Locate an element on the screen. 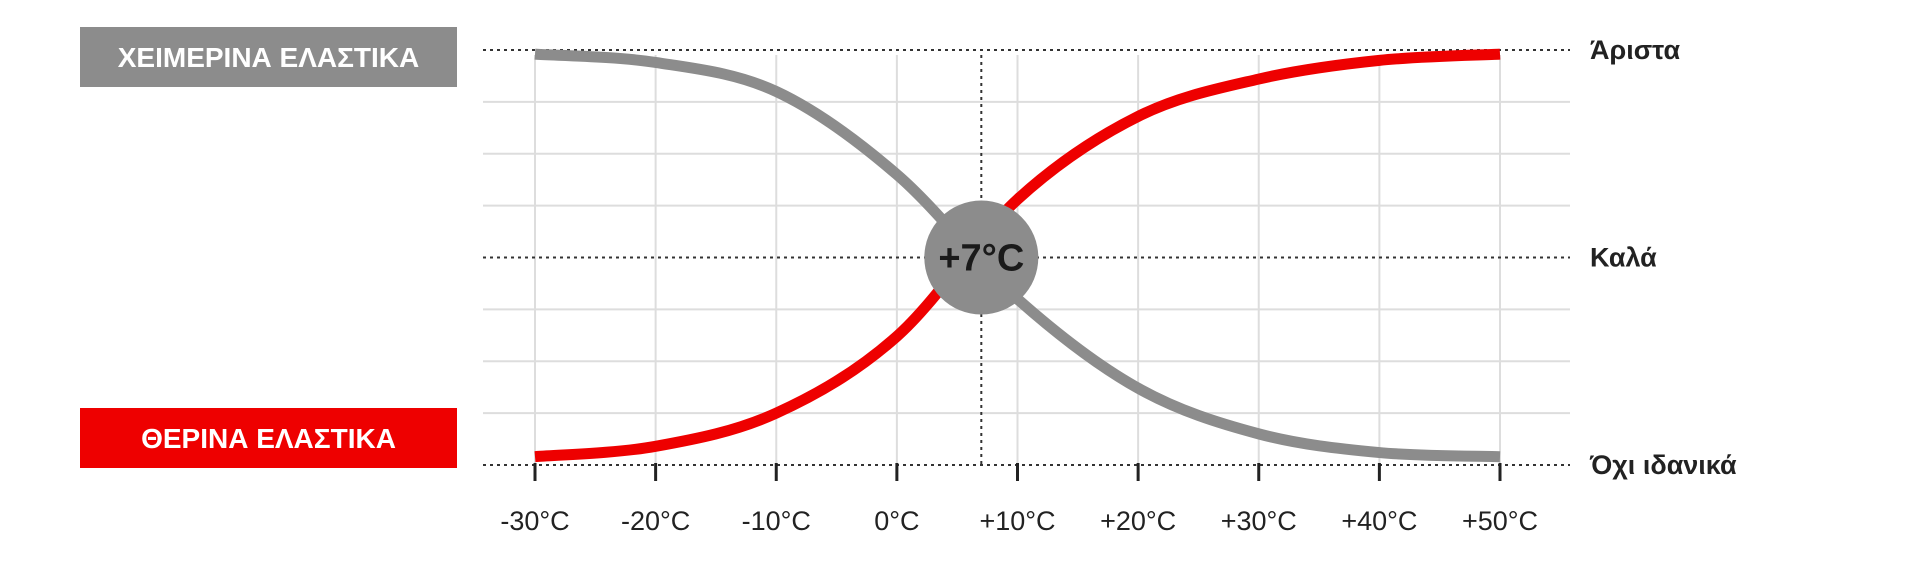 Image resolution: width=1920 pixels, height=579 pixels. crossover-label: +7°C is located at coordinates (981, 259).